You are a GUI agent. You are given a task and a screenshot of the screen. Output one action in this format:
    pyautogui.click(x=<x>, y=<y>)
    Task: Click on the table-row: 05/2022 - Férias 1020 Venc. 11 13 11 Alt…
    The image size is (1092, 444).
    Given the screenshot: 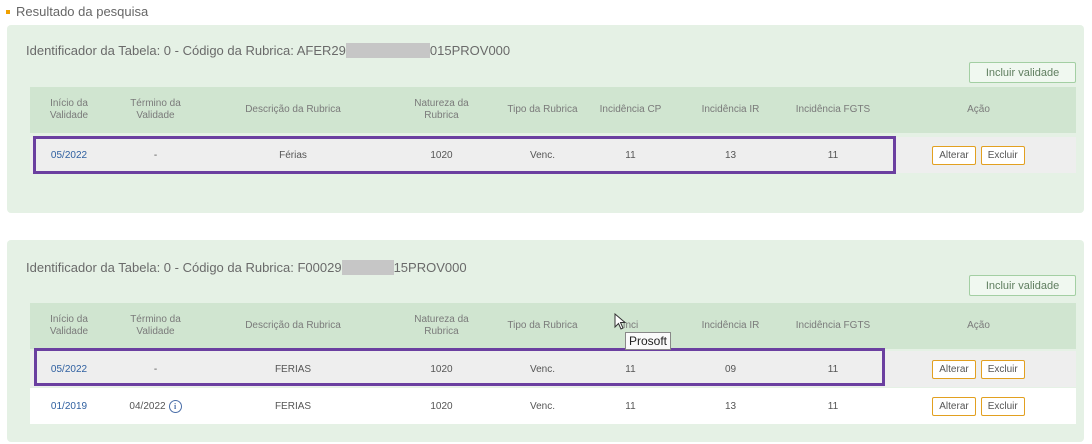 What is the action you would take?
    pyautogui.click(x=553, y=155)
    